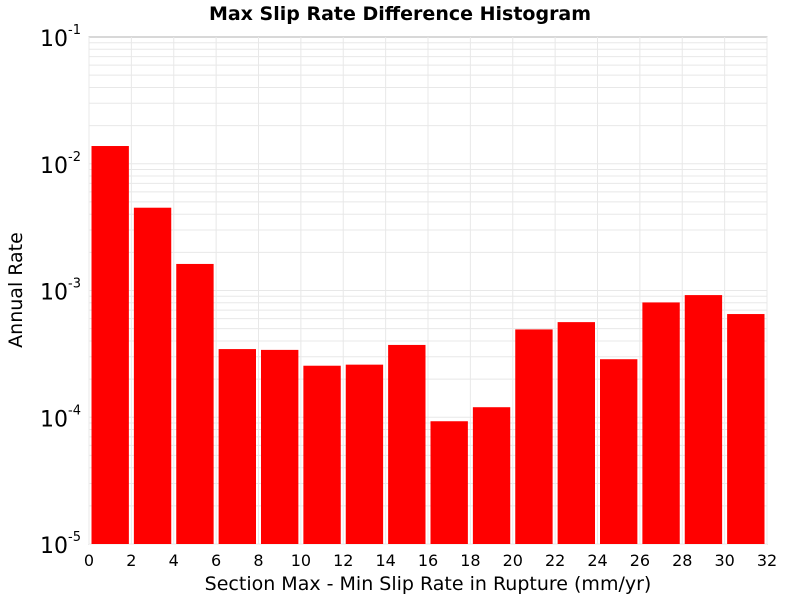  I want to click on x-tick-label: 12, so click(343, 560).